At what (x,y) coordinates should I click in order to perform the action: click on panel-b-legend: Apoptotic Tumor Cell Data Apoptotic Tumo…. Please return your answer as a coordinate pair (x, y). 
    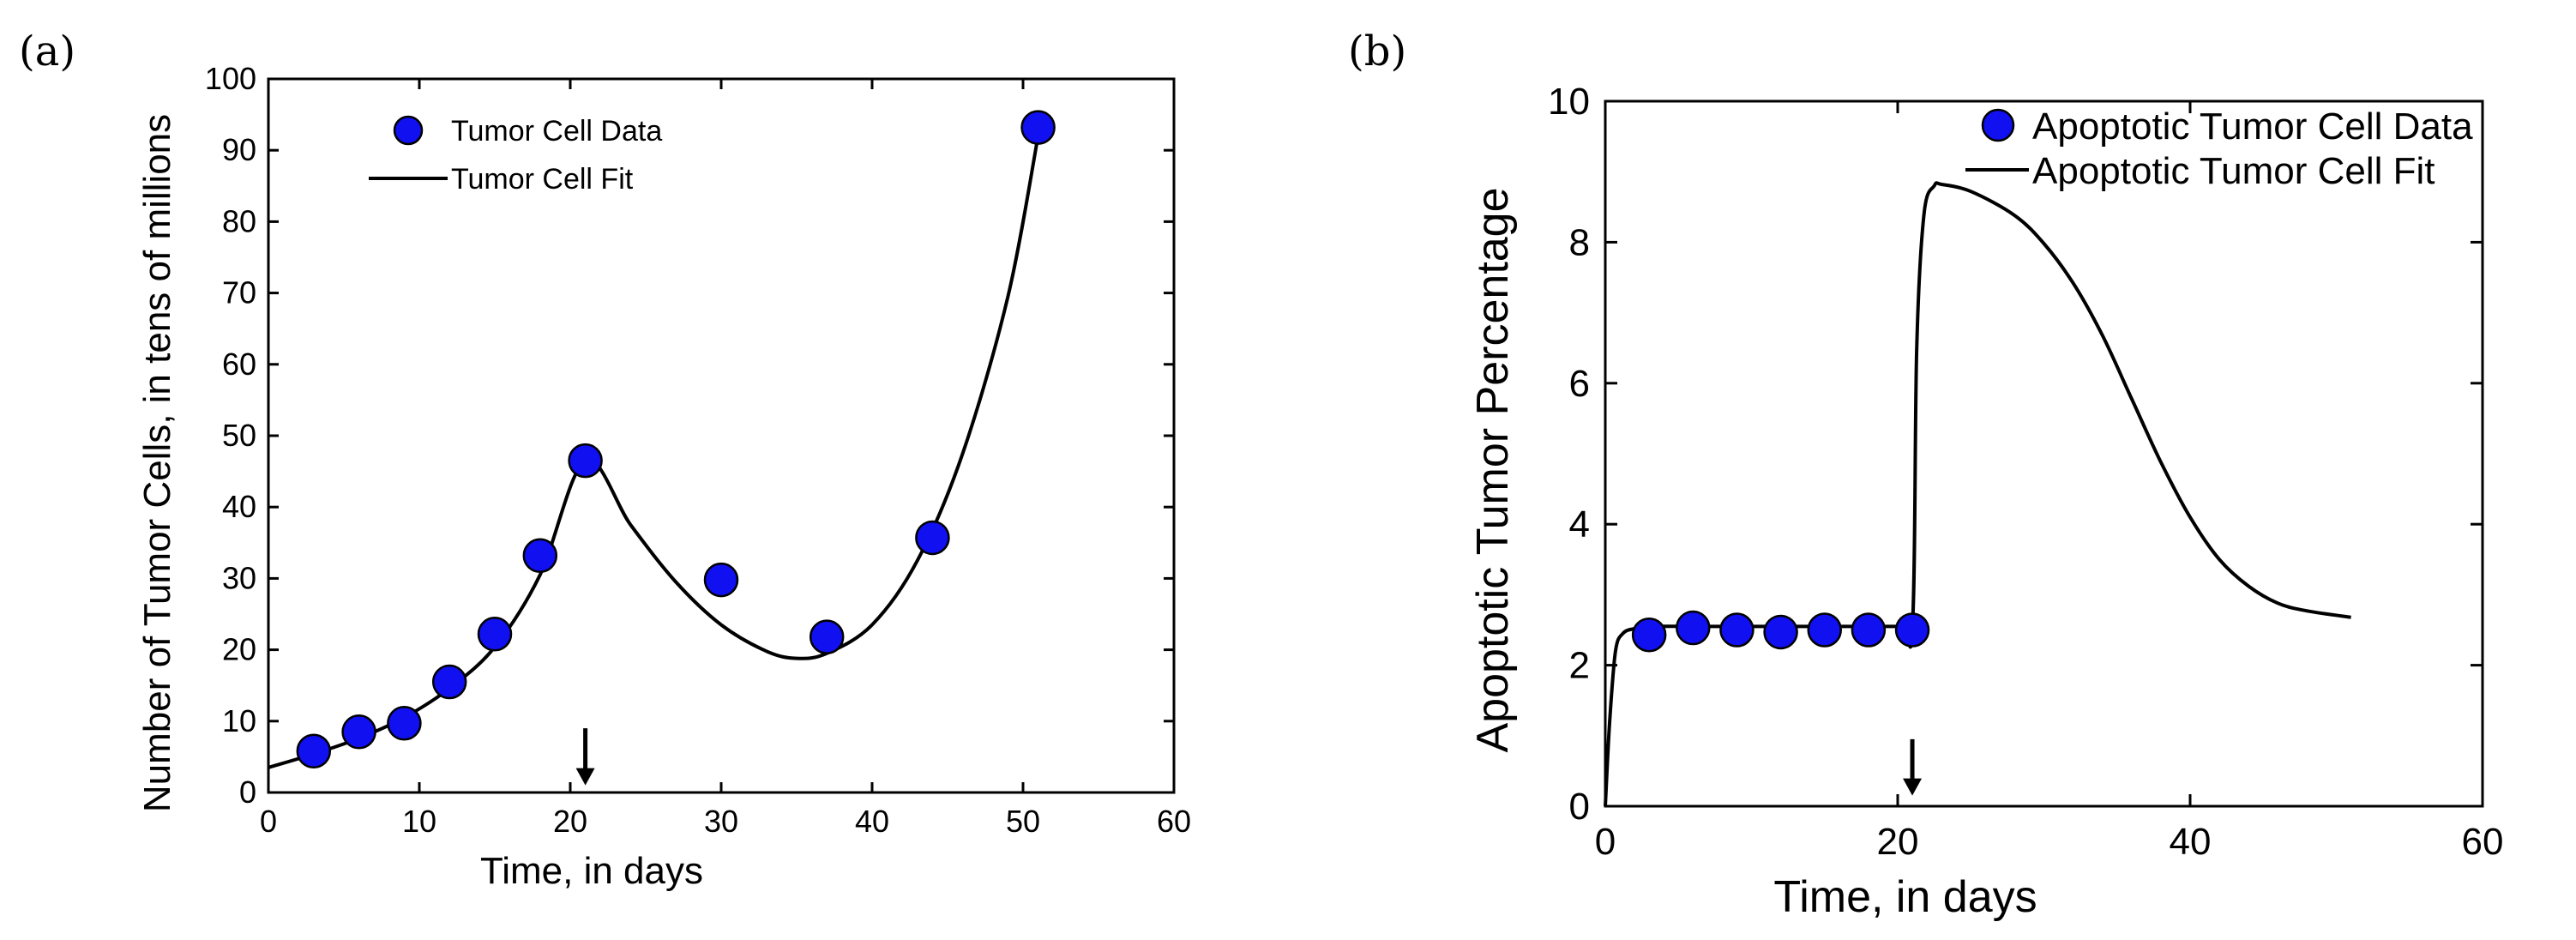
    Looking at the image, I should click on (2219, 148).